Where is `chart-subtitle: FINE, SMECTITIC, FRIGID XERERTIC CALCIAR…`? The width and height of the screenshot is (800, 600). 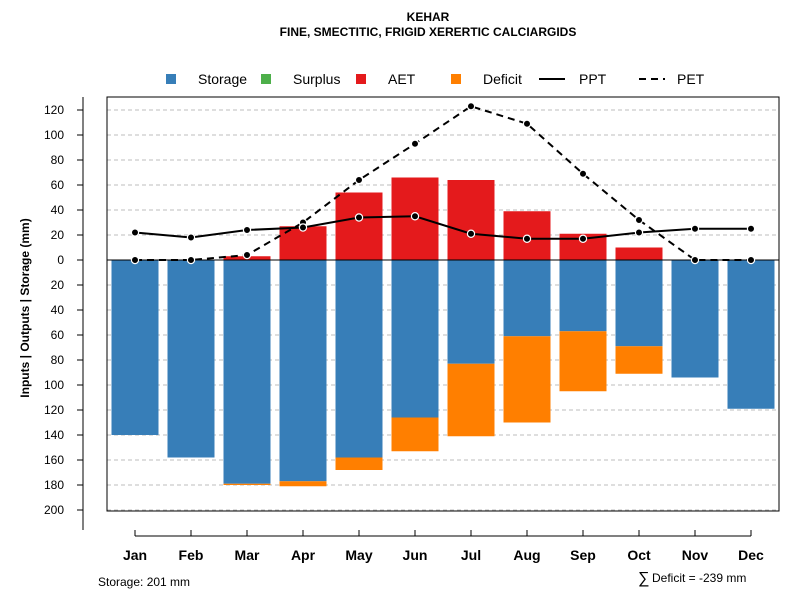 chart-subtitle: FINE, SMECTITIC, FRIGID XERERTIC CALCIAR… is located at coordinates (428, 32).